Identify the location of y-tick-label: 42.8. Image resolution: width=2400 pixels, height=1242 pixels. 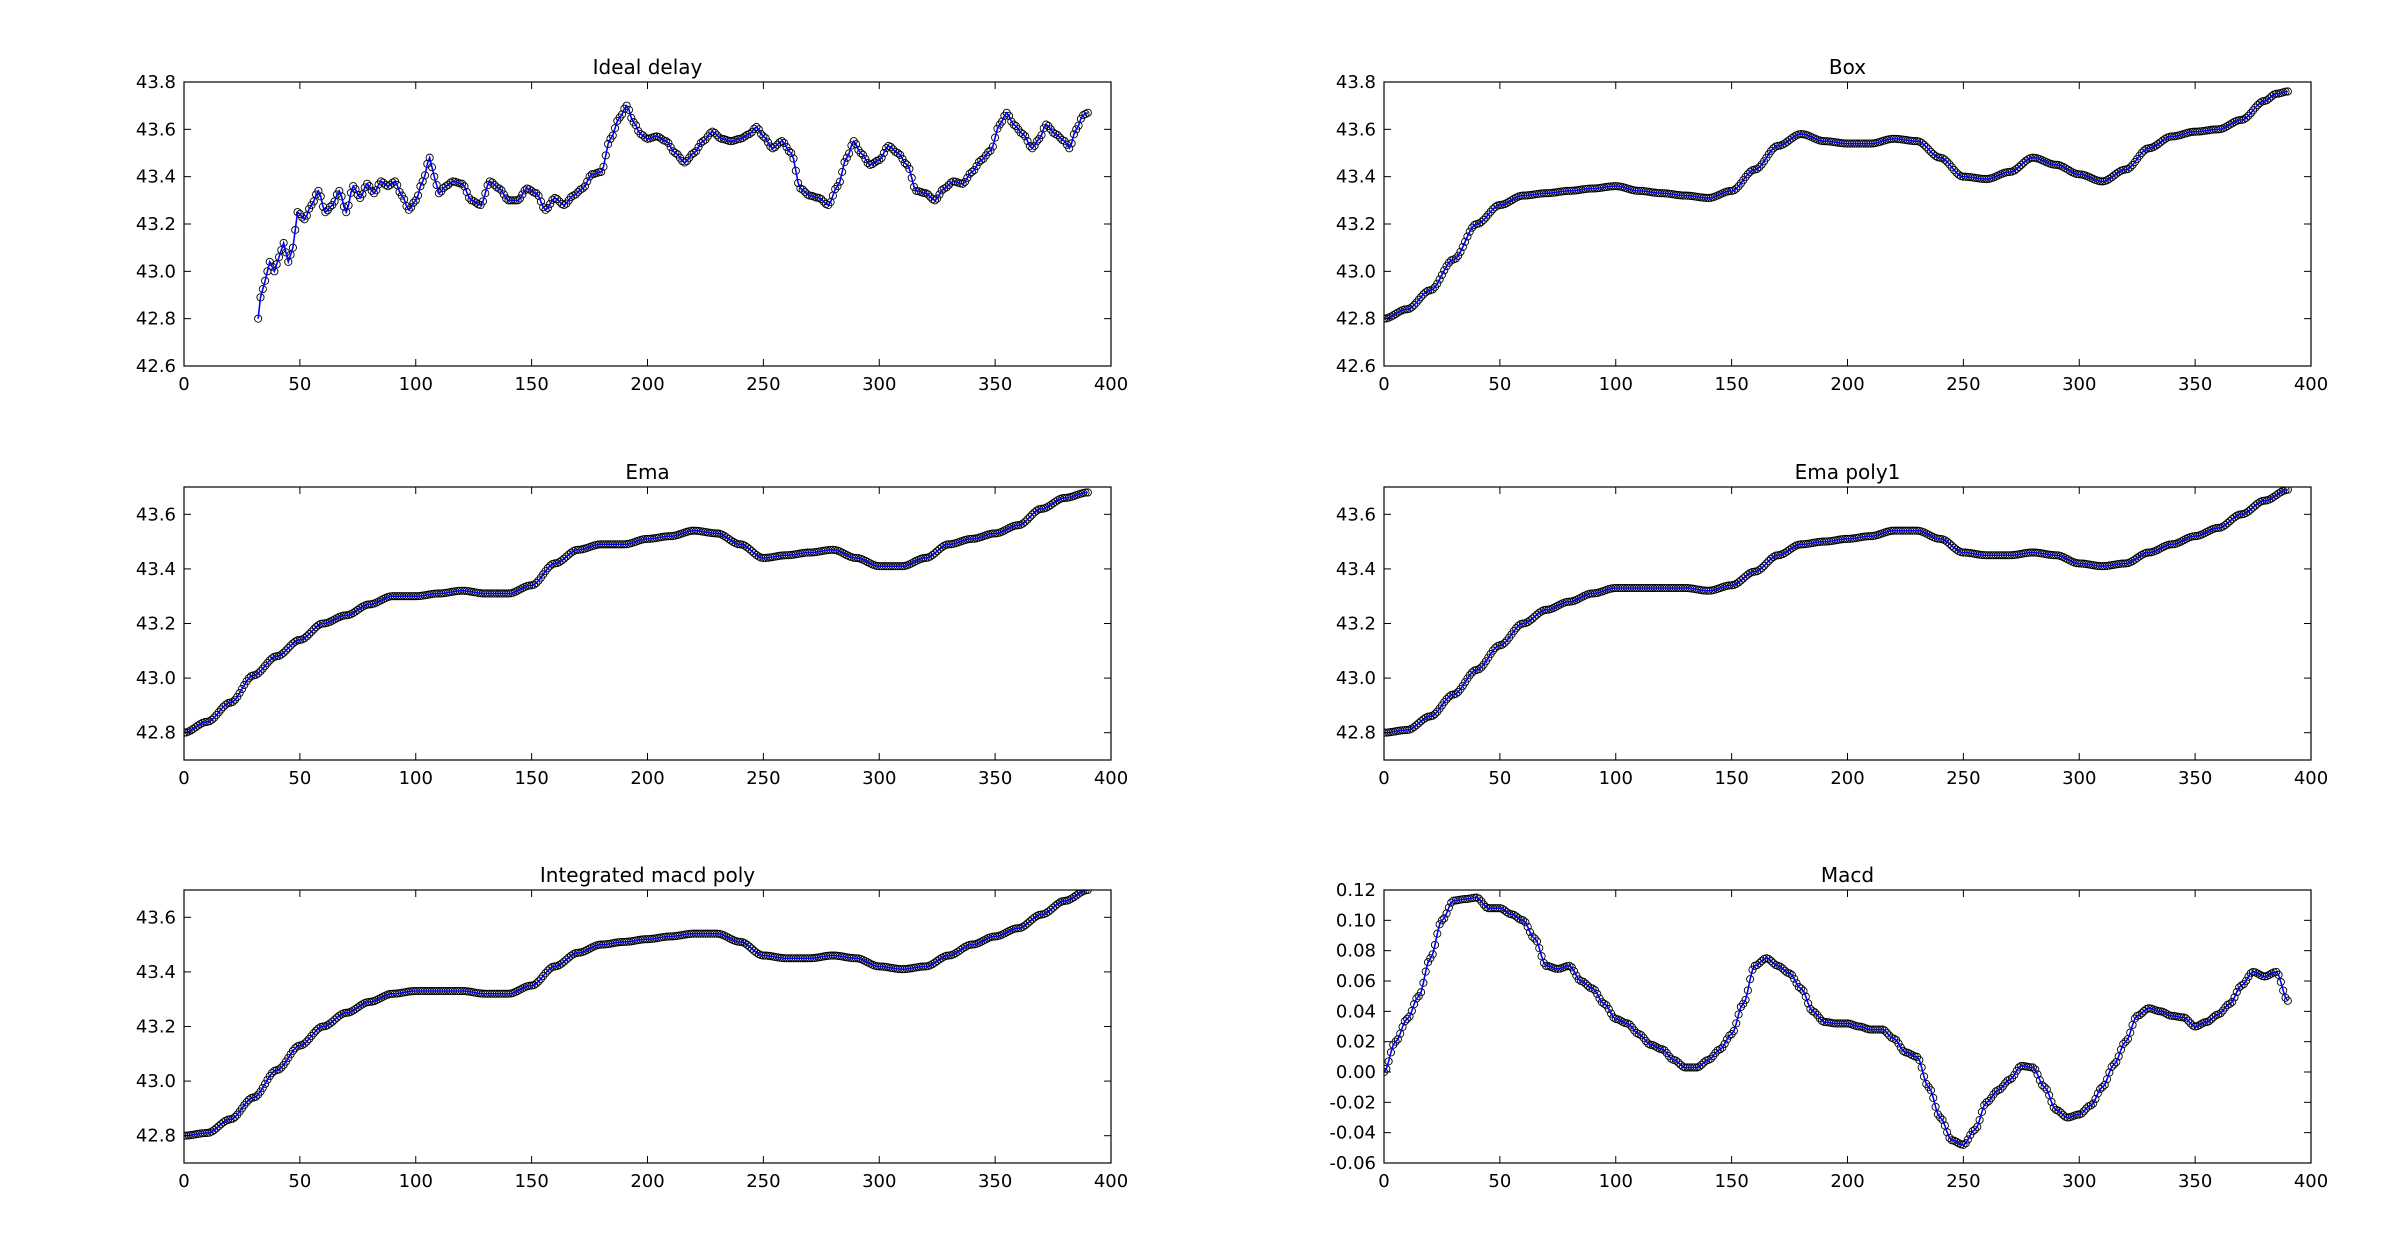
(156, 1136).